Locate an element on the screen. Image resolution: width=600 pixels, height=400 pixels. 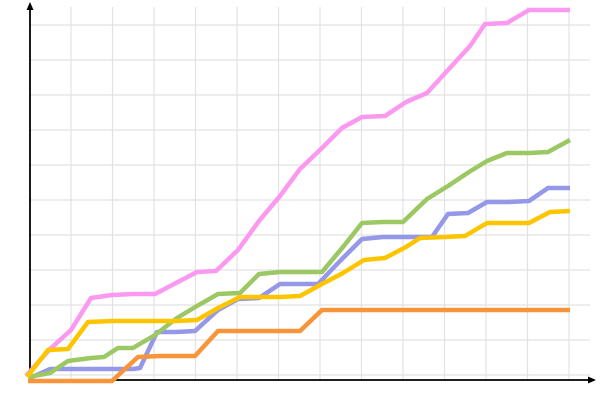
y-axis-arrowhead is located at coordinates (30, 6).